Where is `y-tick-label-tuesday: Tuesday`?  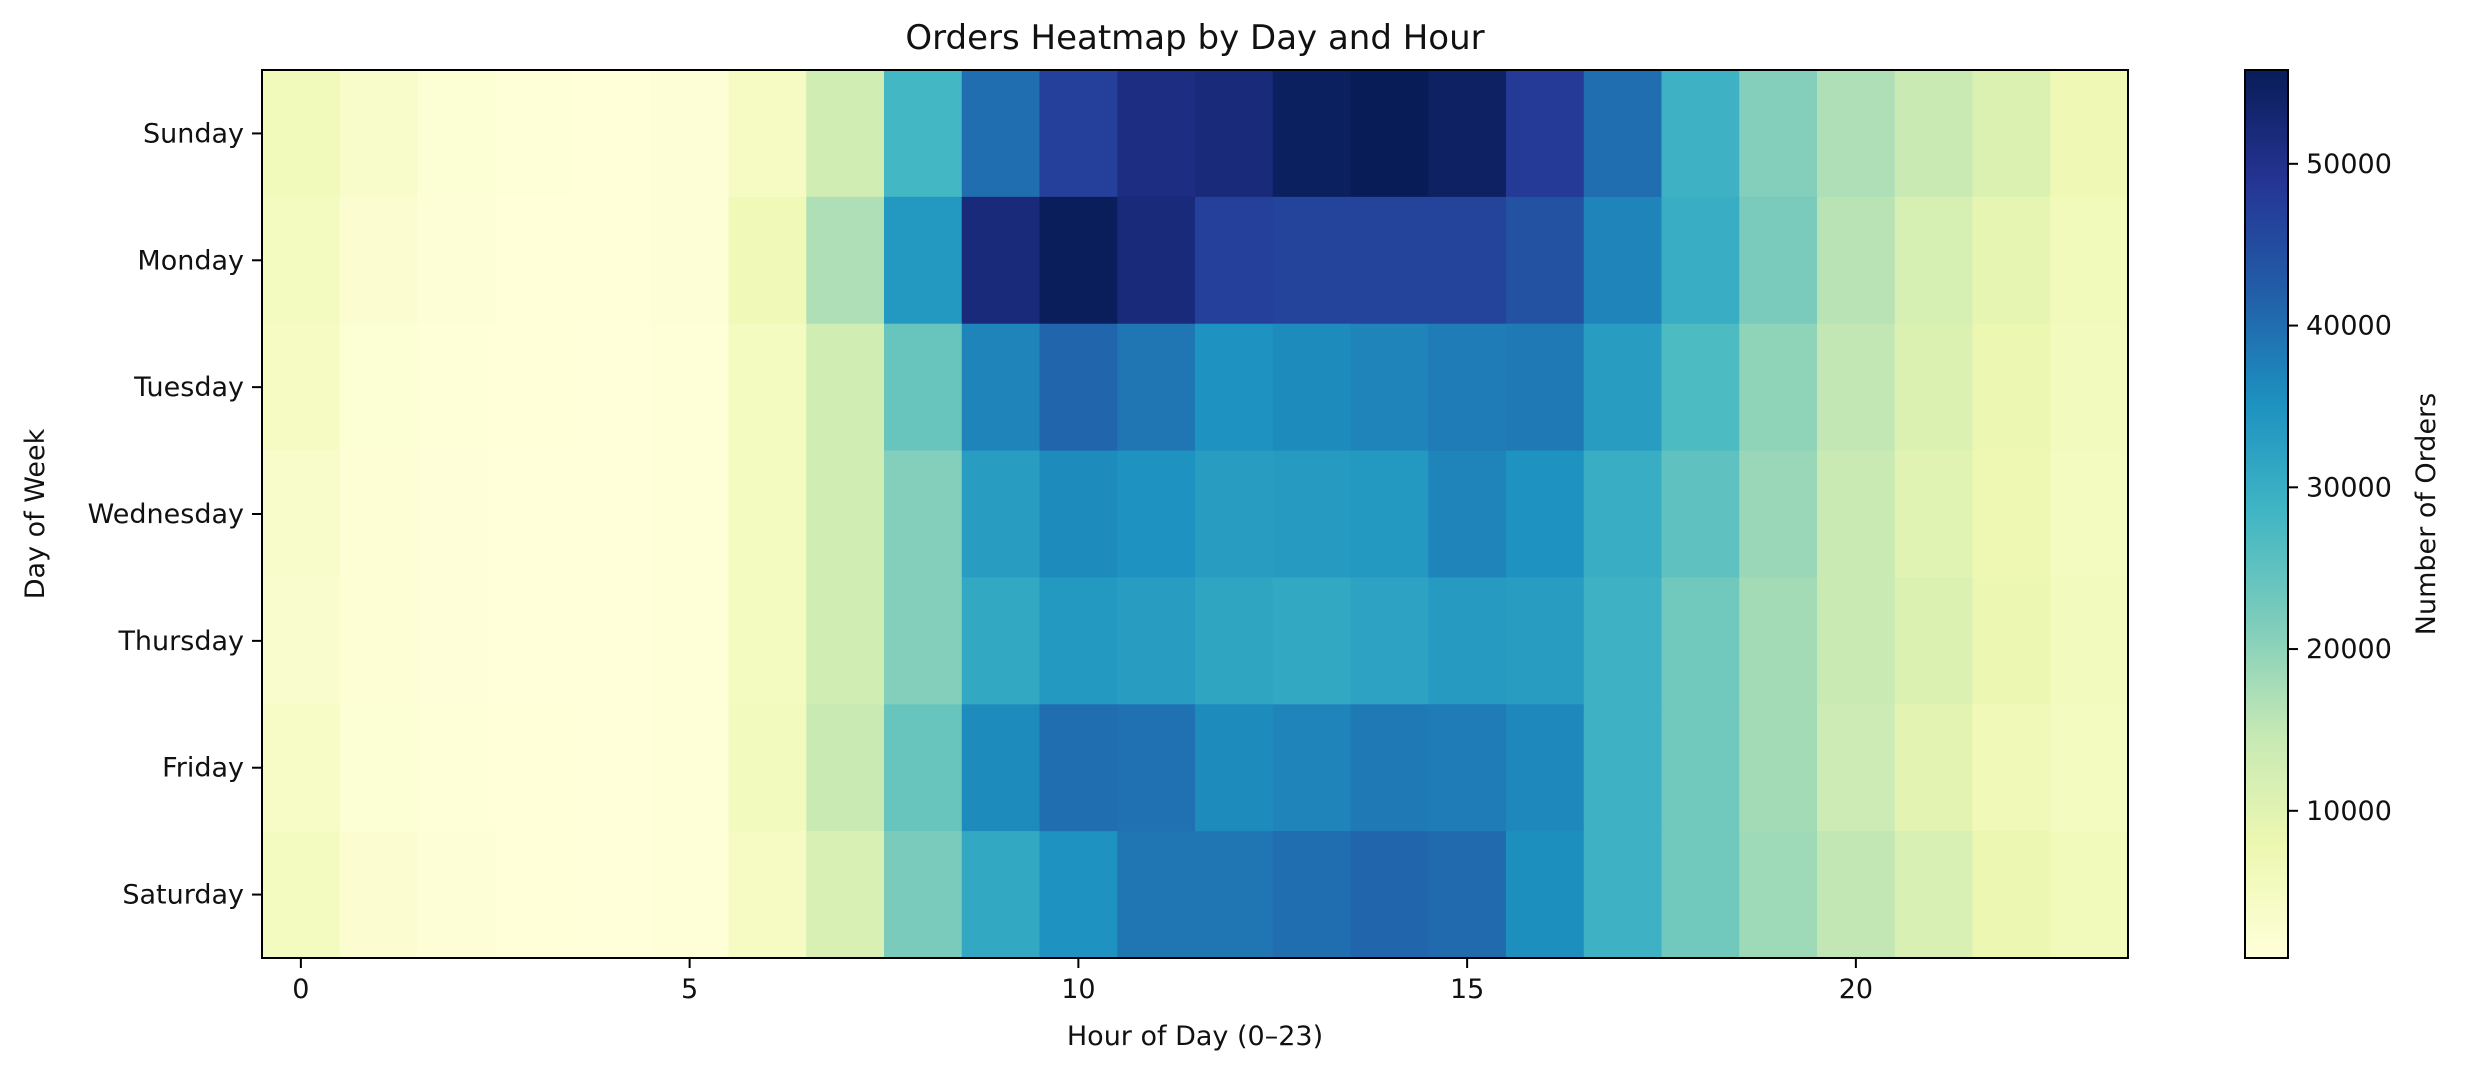 y-tick-label-tuesday: Tuesday is located at coordinates (188, 387).